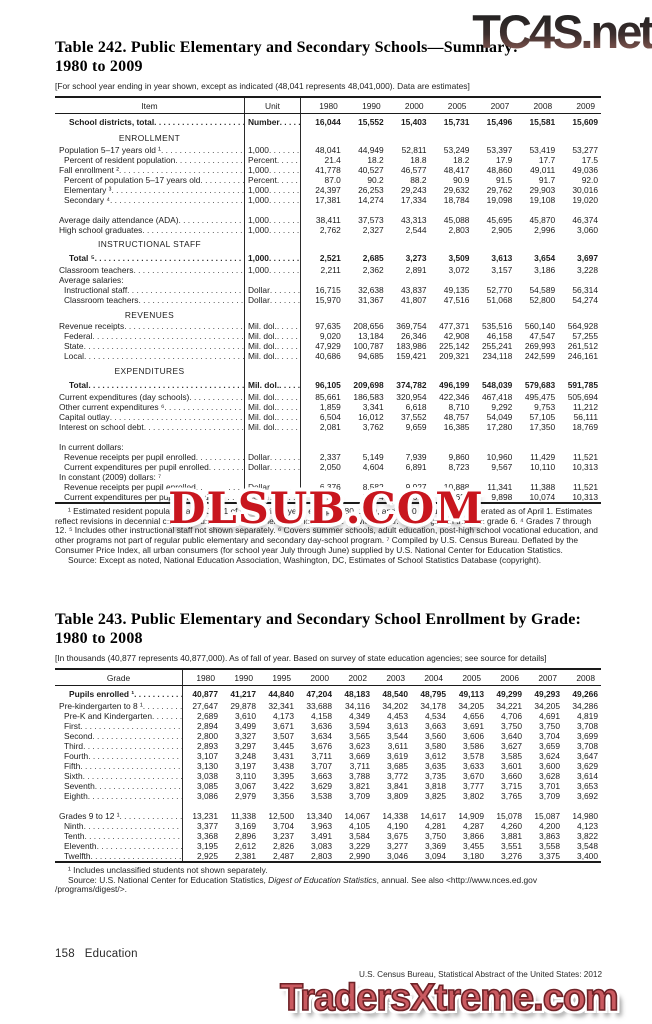 This screenshot has width=652, height=1024. Describe the element at coordinates (542, 336) in the screenshot. I see `value-cell: 47,547` at that location.